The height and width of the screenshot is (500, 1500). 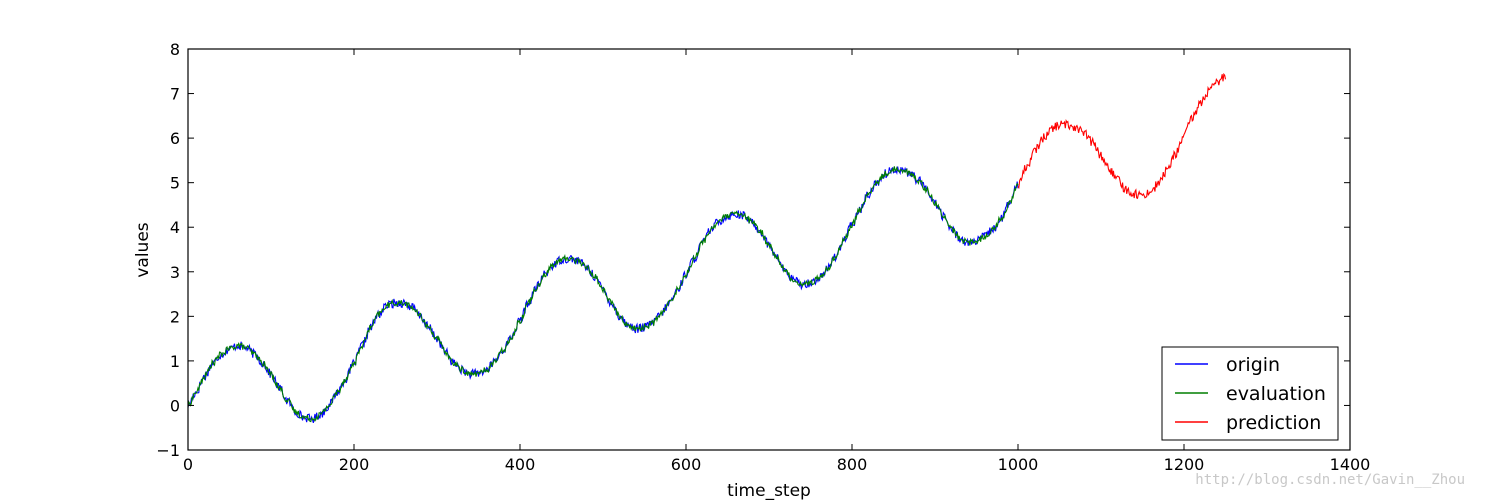 I want to click on x-axis-title: time_step, so click(x=769, y=490).